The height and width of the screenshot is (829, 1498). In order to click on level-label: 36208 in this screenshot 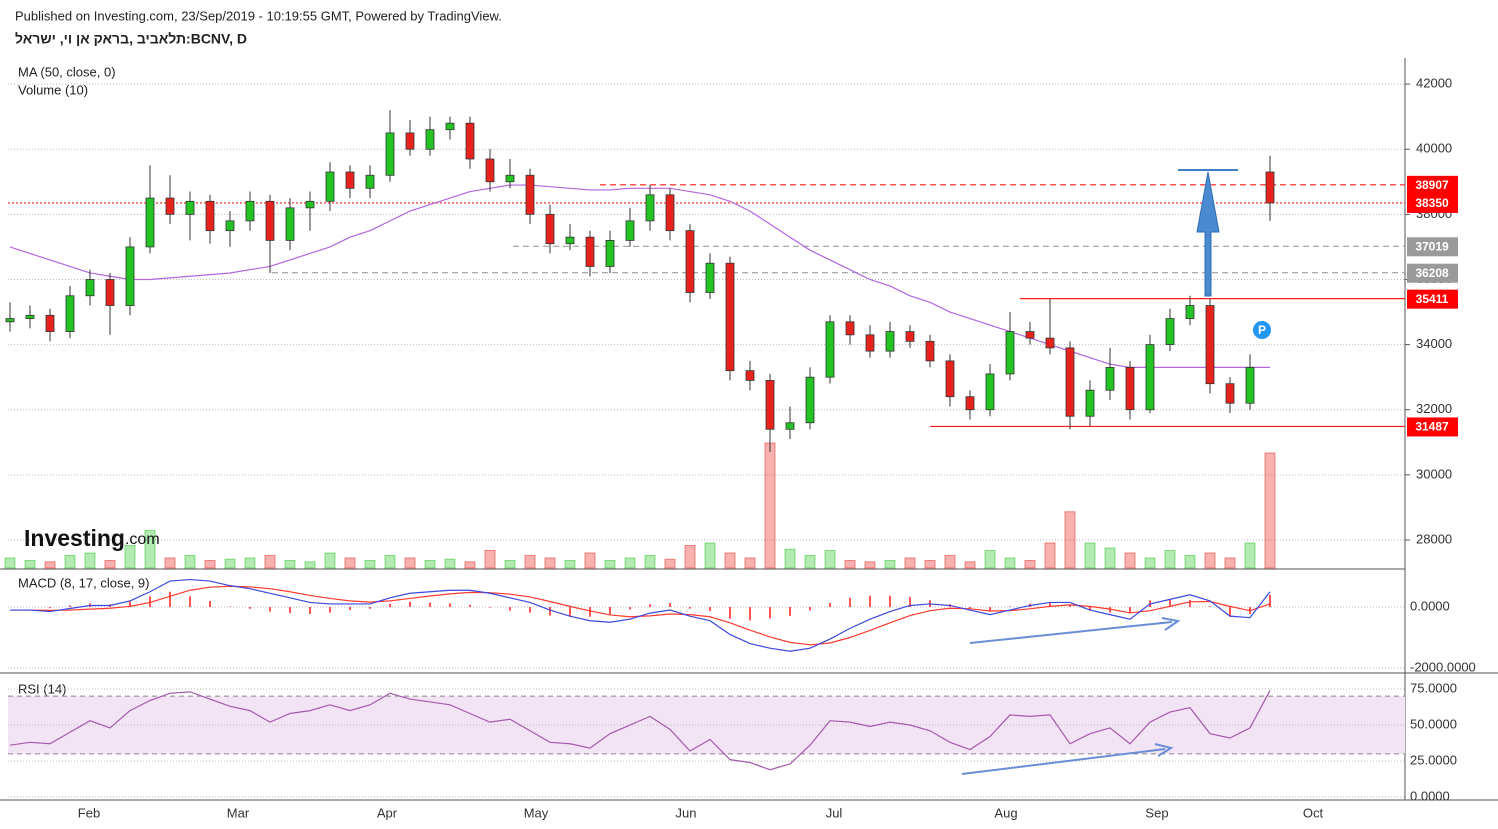, I will do `click(1432, 273)`.